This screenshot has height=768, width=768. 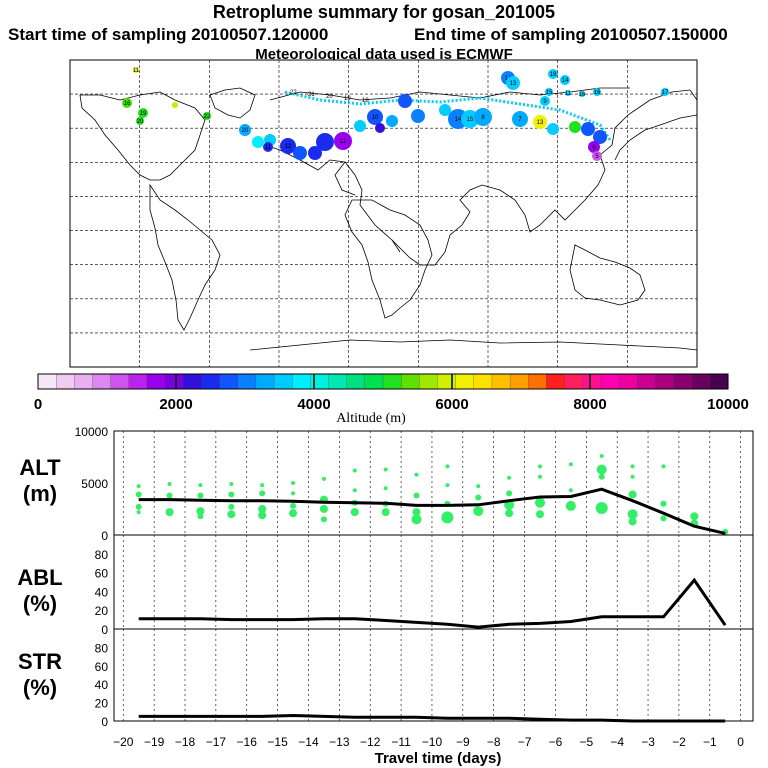 What do you see at coordinates (571, 34) in the screenshot?
I see `end-time-text: End time of sampling 20100507.150000` at bounding box center [571, 34].